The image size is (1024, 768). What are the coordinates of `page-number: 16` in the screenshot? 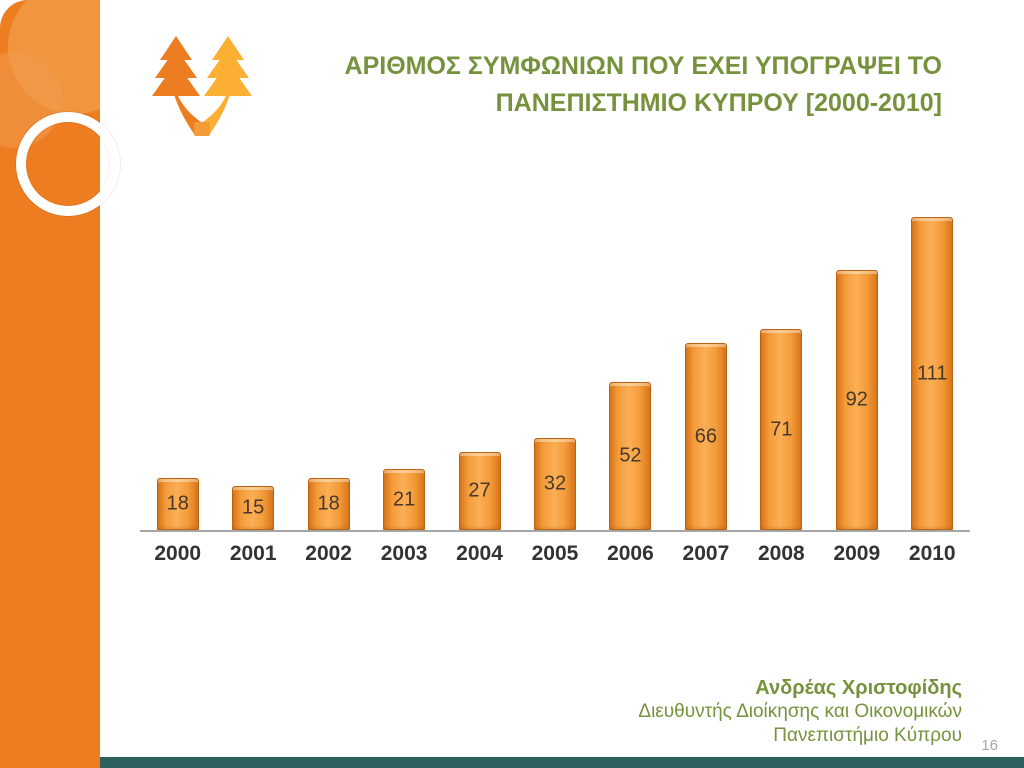 It's located at (989, 745).